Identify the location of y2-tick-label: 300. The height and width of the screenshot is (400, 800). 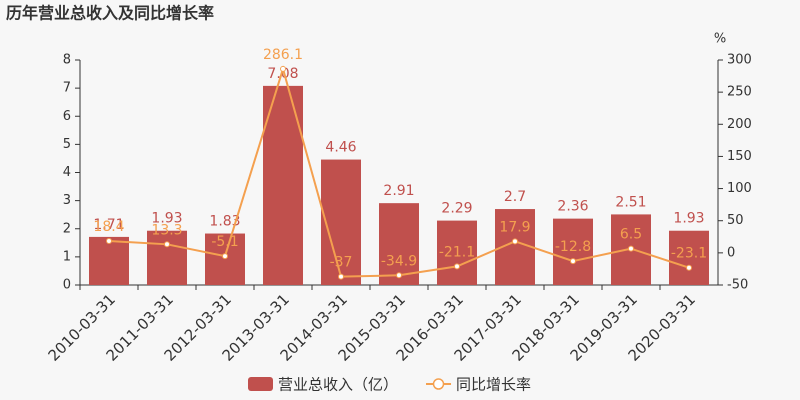
(739, 60).